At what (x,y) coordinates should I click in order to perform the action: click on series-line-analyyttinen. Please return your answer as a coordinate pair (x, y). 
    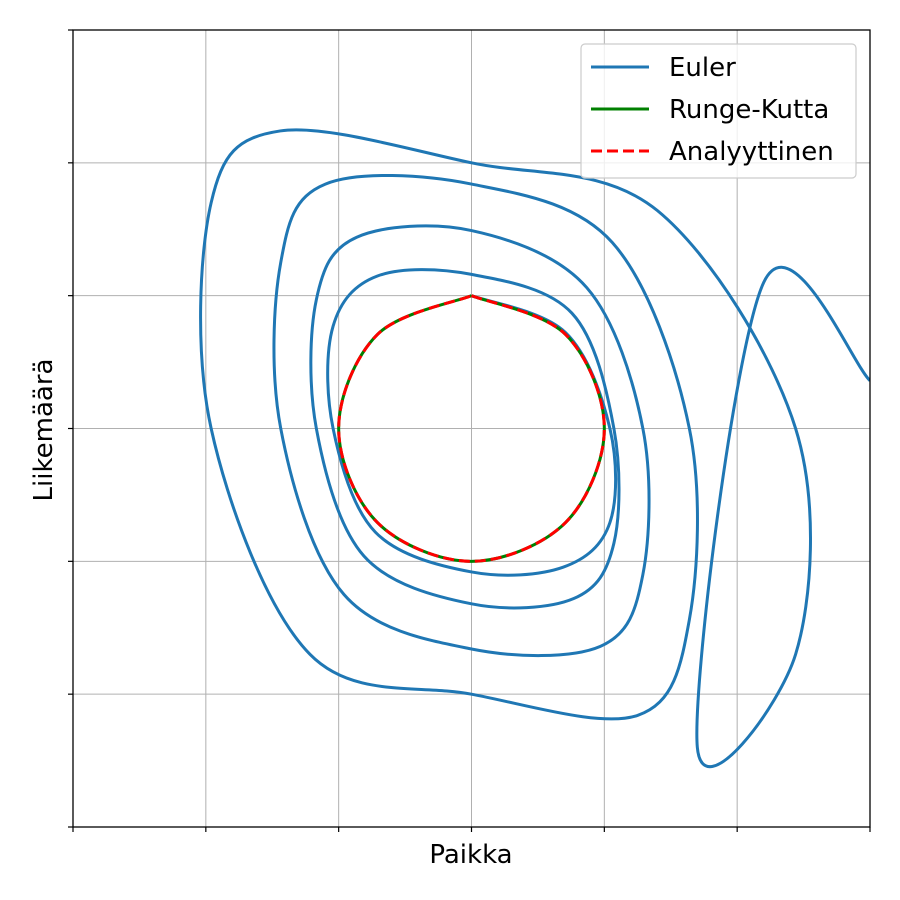
    Looking at the image, I should click on (471, 428).